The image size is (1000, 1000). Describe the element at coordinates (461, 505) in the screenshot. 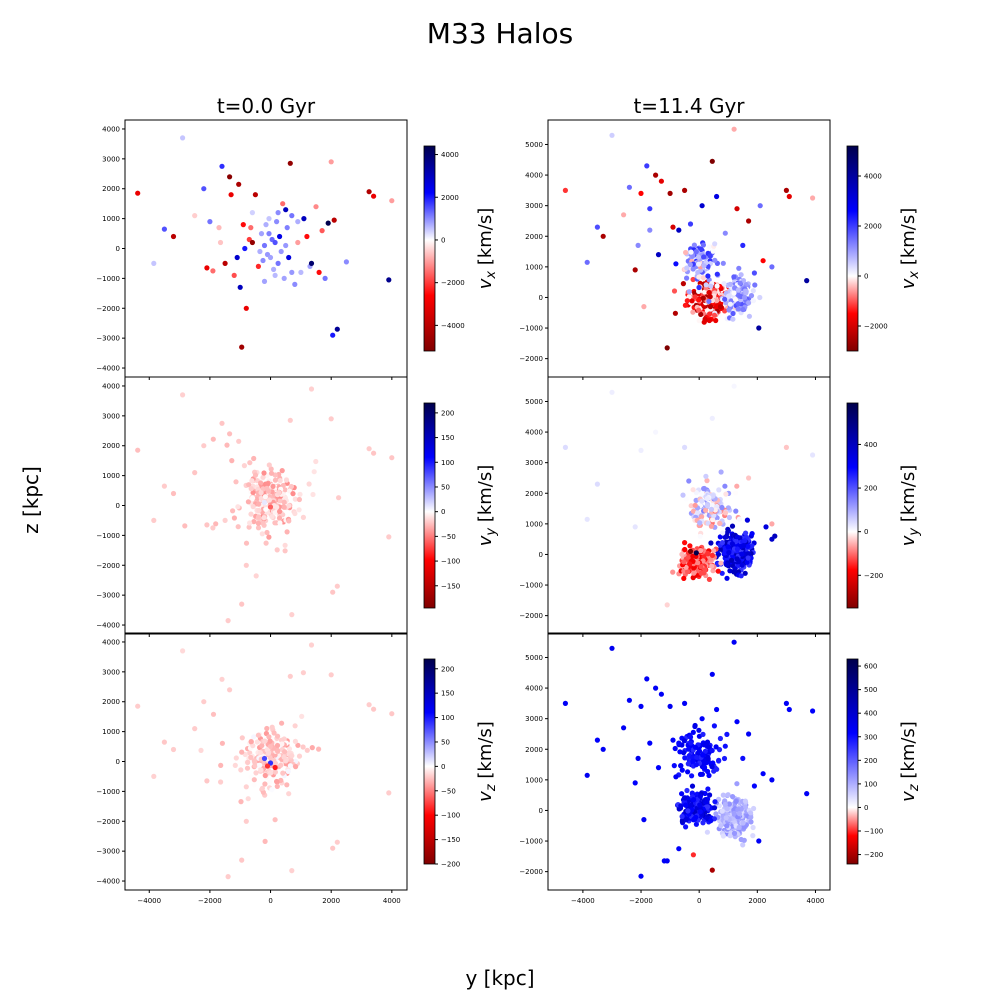

I see `colorbar-t0-vy: −150 −100 −50 0 50 100 150 200 vy [km/s]` at that location.